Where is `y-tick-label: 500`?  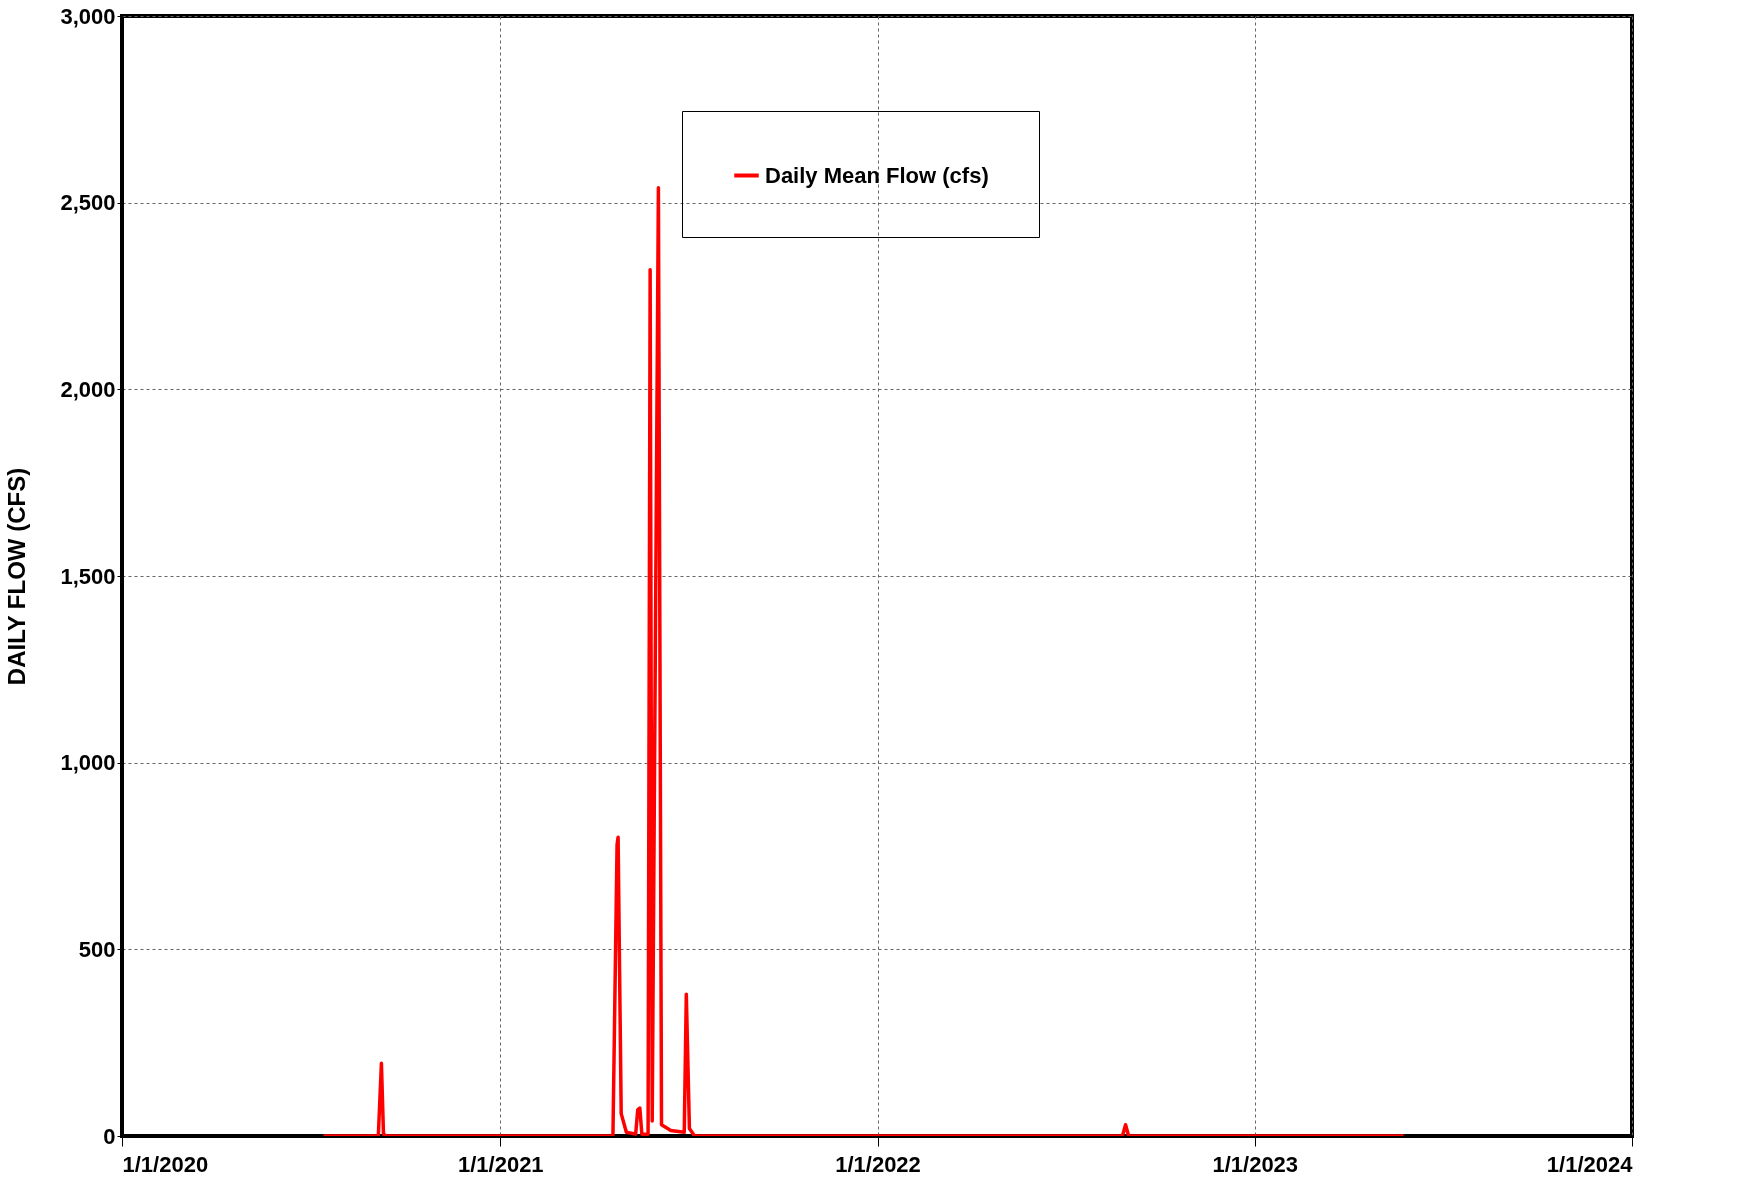 y-tick-label: 500 is located at coordinates (97, 949).